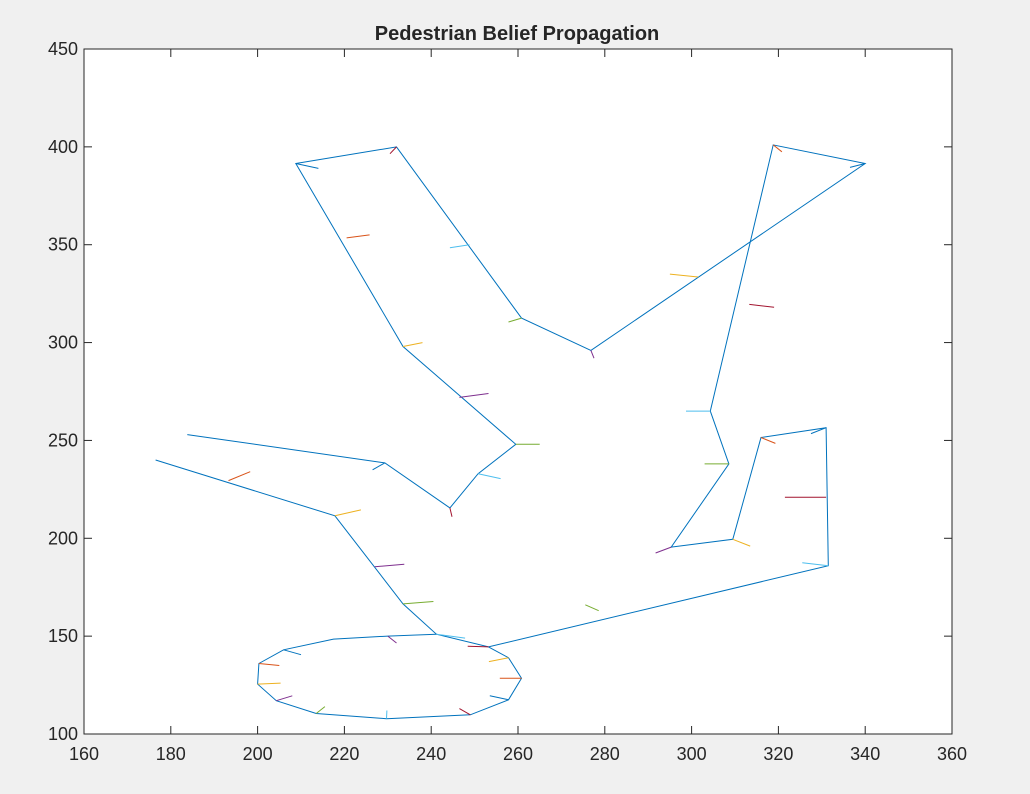  What do you see at coordinates (63, 49) in the screenshot?
I see `y-tick-label: 450` at bounding box center [63, 49].